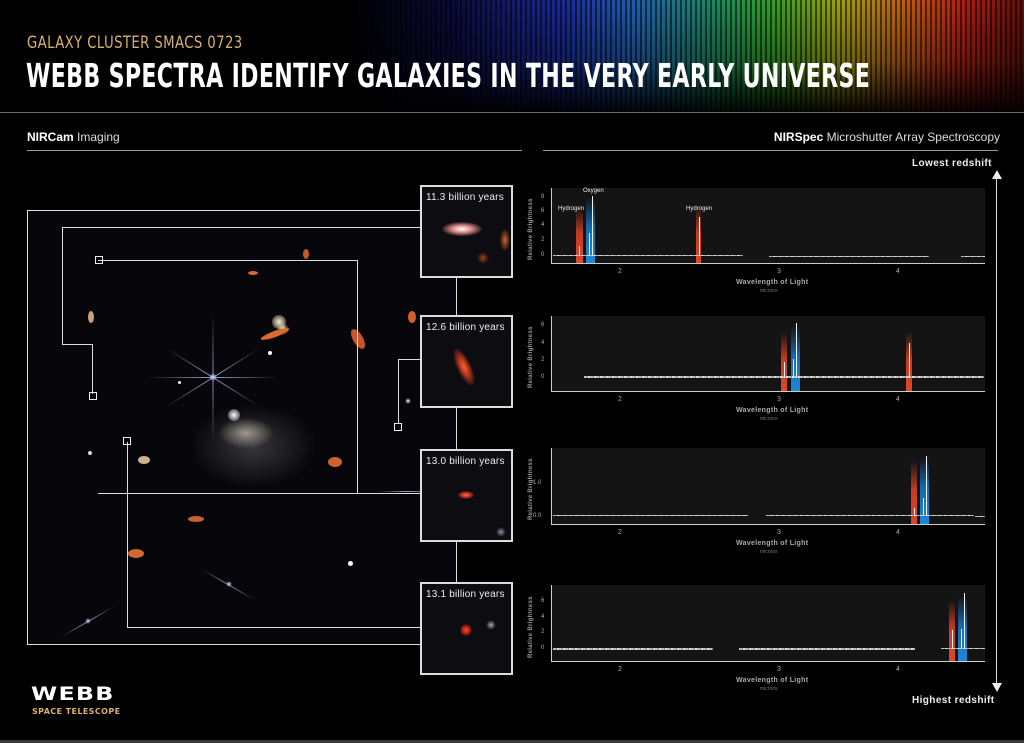 This screenshot has height=743, width=1024. I want to click on webb-logo-subtitle: SPACE TELESCOPE, so click(76, 711).